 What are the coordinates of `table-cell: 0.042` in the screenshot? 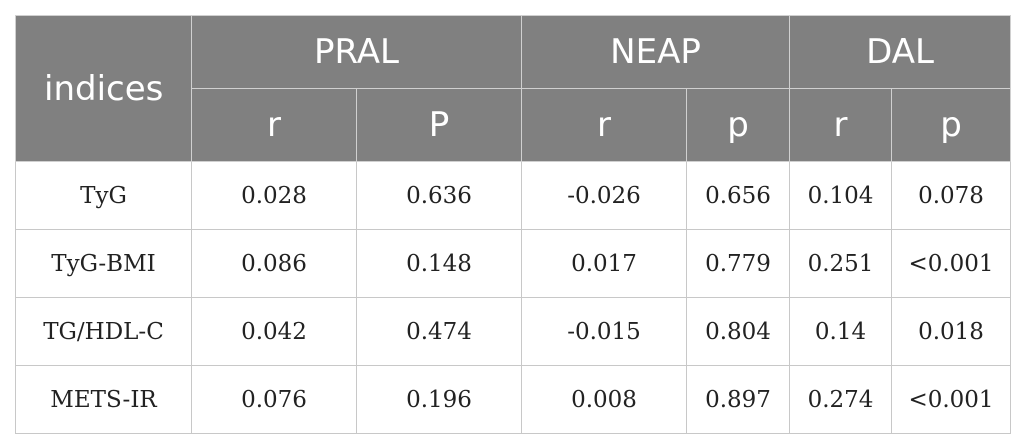 It's located at (274, 331).